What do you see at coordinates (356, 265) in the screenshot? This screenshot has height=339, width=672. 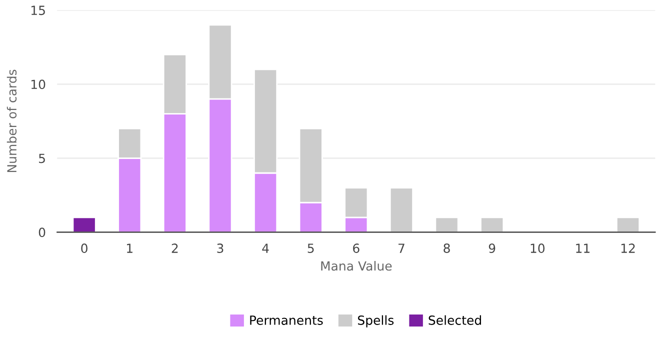 I see `x-axis-title: Mana Value` at bounding box center [356, 265].